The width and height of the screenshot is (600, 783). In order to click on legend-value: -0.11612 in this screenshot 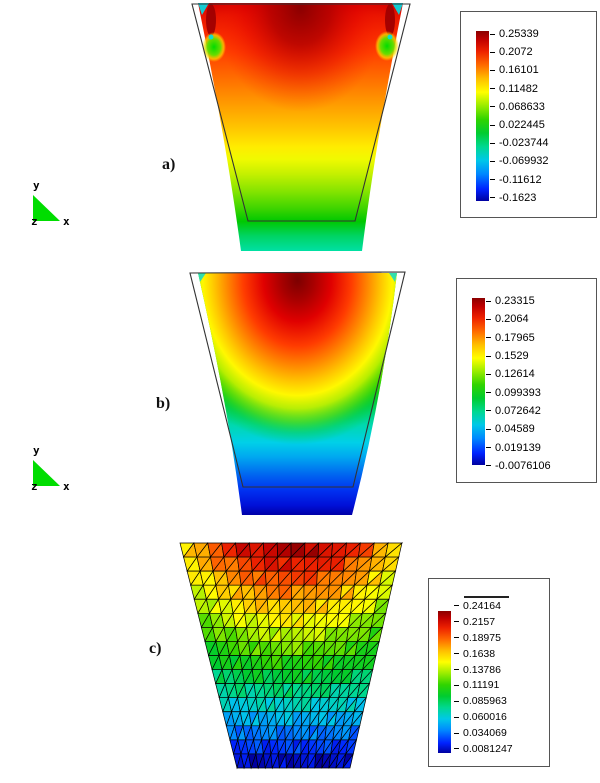, I will do `click(520, 179)`.